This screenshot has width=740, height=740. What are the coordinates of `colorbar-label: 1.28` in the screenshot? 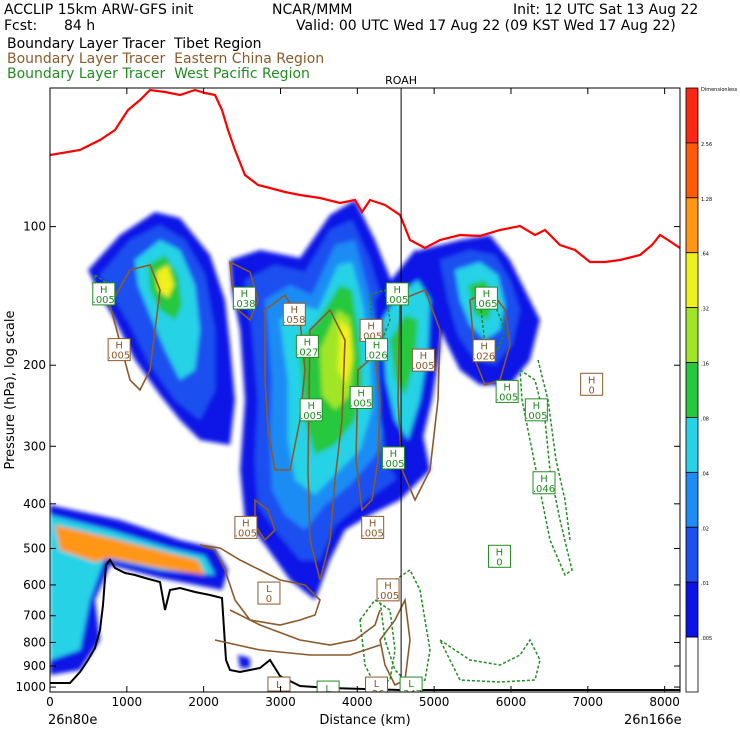 It's located at (706, 200).